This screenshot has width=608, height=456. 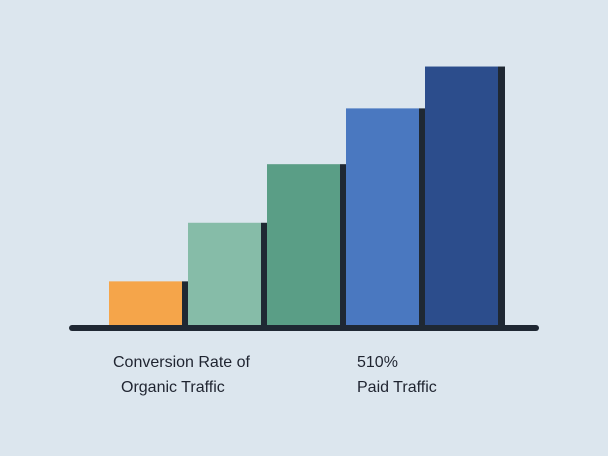 I want to click on bar-3-shadow, so click(x=343, y=245).